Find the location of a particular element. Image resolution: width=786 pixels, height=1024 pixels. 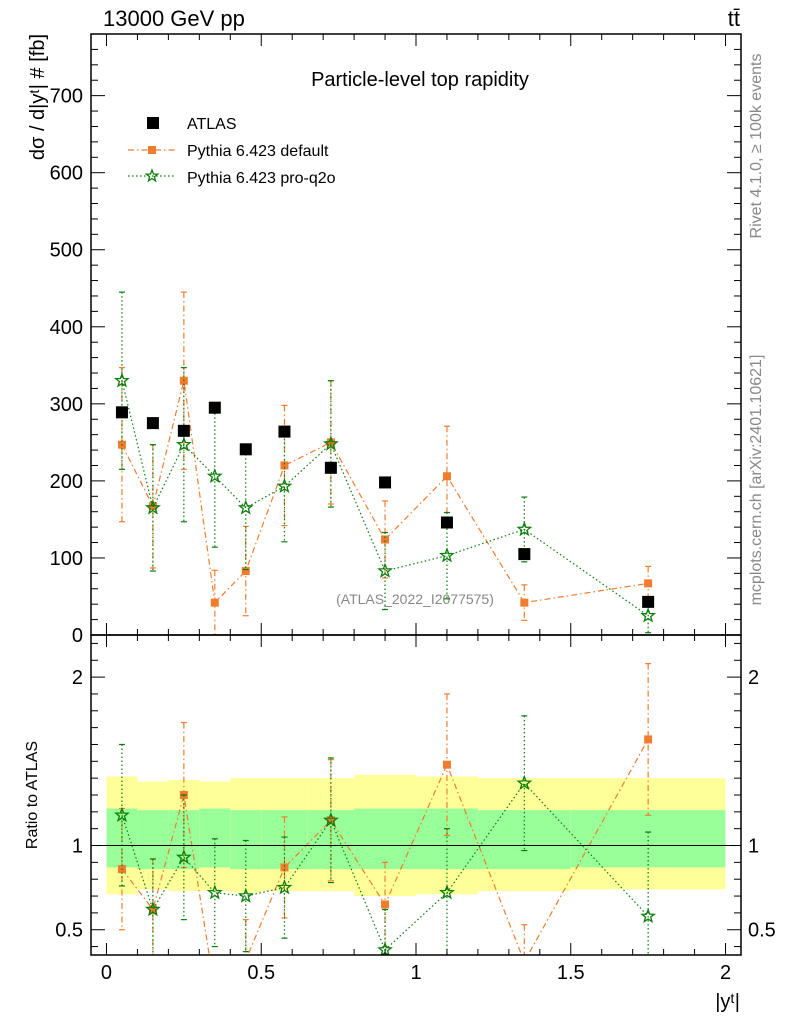

tick-label: 400 is located at coordinates (66, 328).